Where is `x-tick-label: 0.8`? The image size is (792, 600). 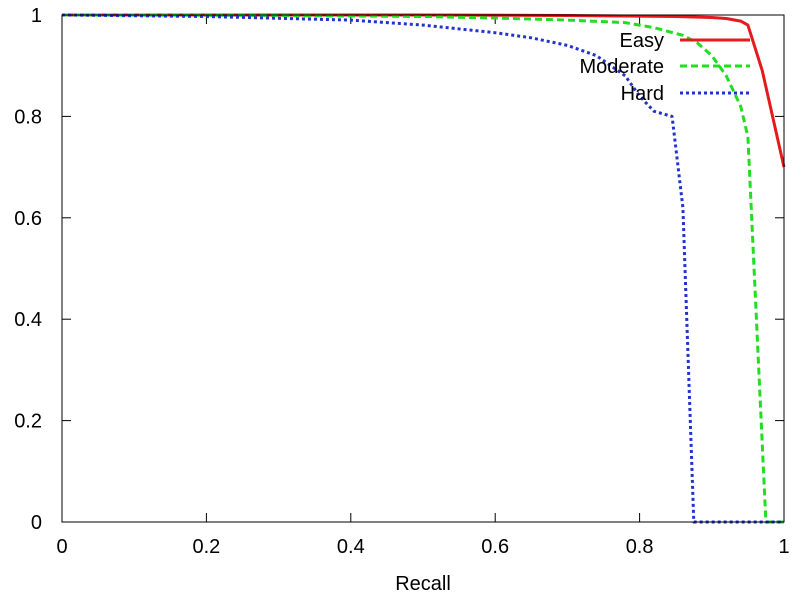 x-tick-label: 0.8 is located at coordinates (640, 547).